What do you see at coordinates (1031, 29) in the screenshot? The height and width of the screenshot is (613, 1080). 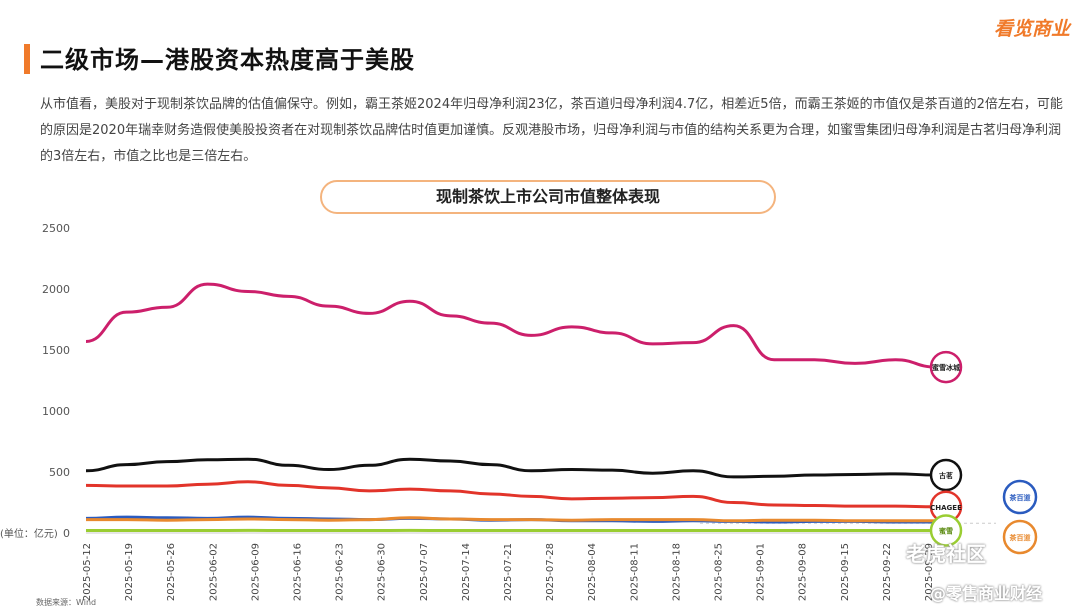 I see `brand-logo: 看览商业` at bounding box center [1031, 29].